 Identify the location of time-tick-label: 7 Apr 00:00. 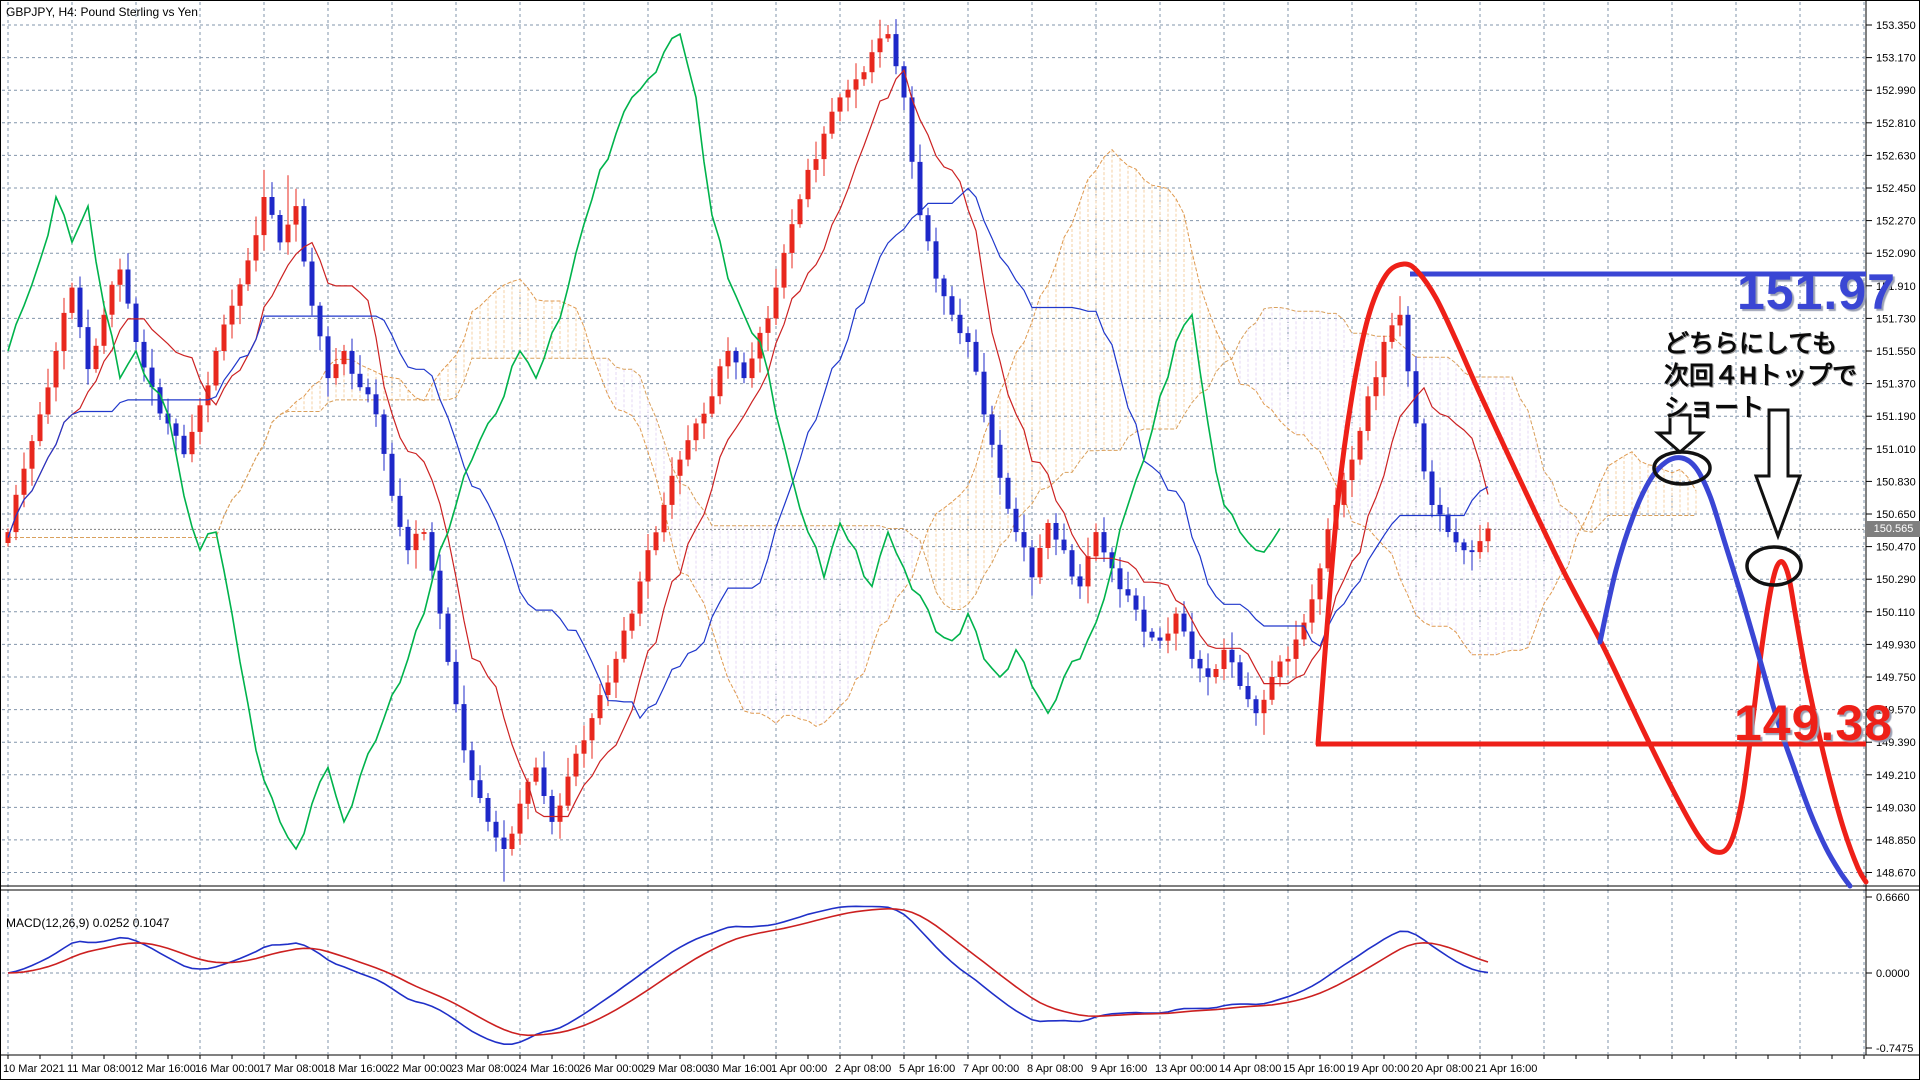
(991, 1069).